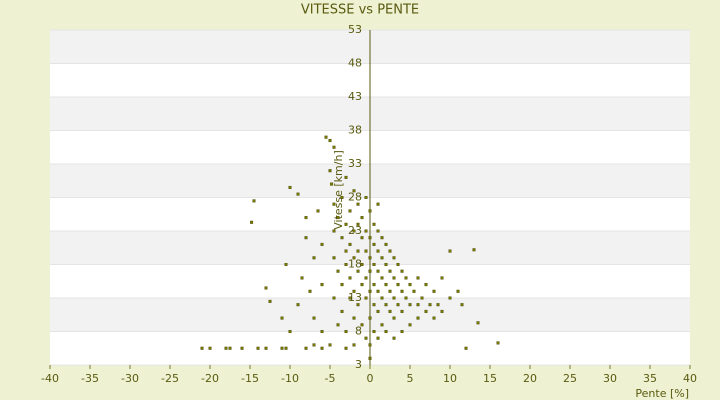 The image size is (720, 400). Describe the element at coordinates (360, 10) in the screenshot. I see `chart-title: VITESSE vs PENTE` at that location.